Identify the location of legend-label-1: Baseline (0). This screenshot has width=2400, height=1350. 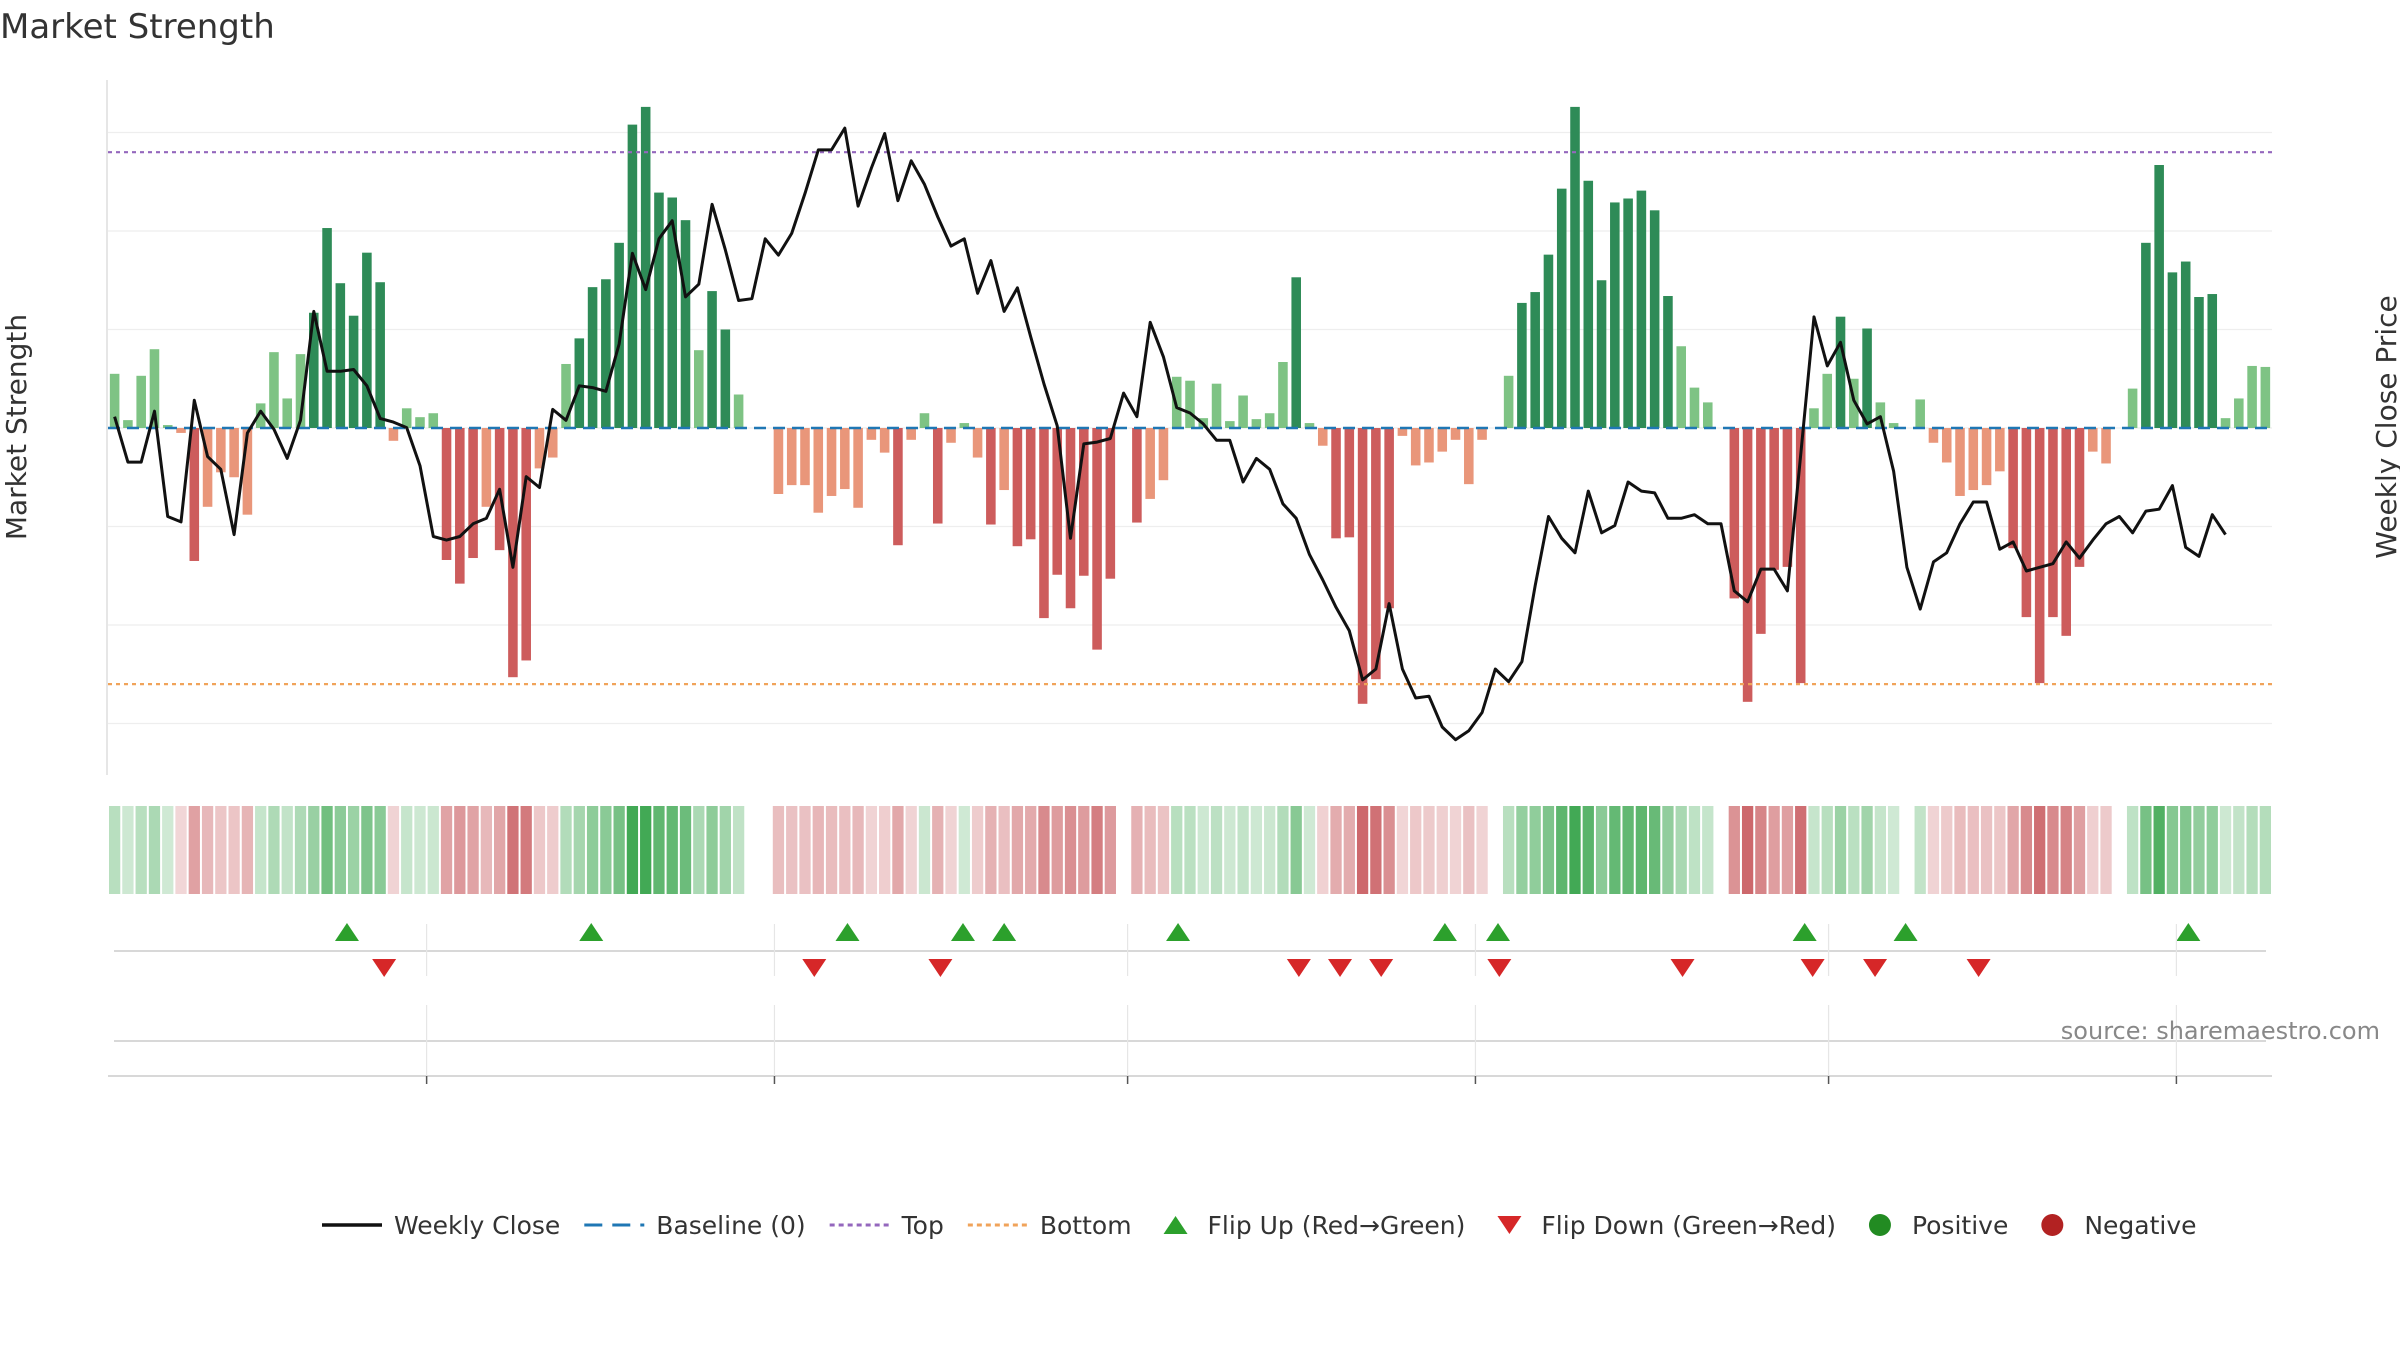
(730, 1225).